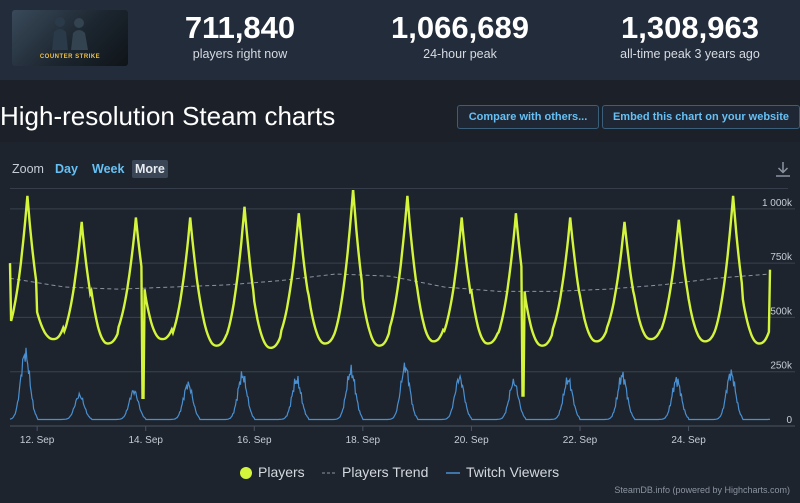 Image resolution: width=800 pixels, height=503 pixels. What do you see at coordinates (108, 169) in the screenshot?
I see `zoom-week-button: Week` at bounding box center [108, 169].